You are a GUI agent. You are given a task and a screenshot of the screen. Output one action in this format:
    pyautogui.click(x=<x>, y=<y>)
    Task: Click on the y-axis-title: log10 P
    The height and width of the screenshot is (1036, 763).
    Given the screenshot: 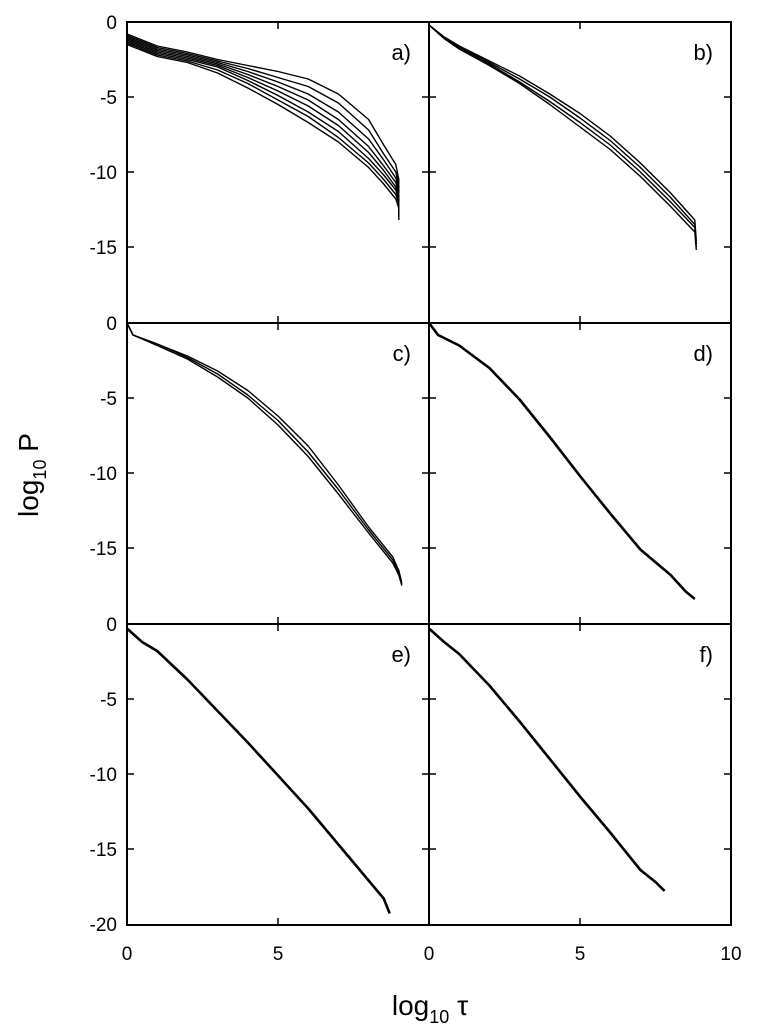 What is the action you would take?
    pyautogui.click(x=31, y=475)
    